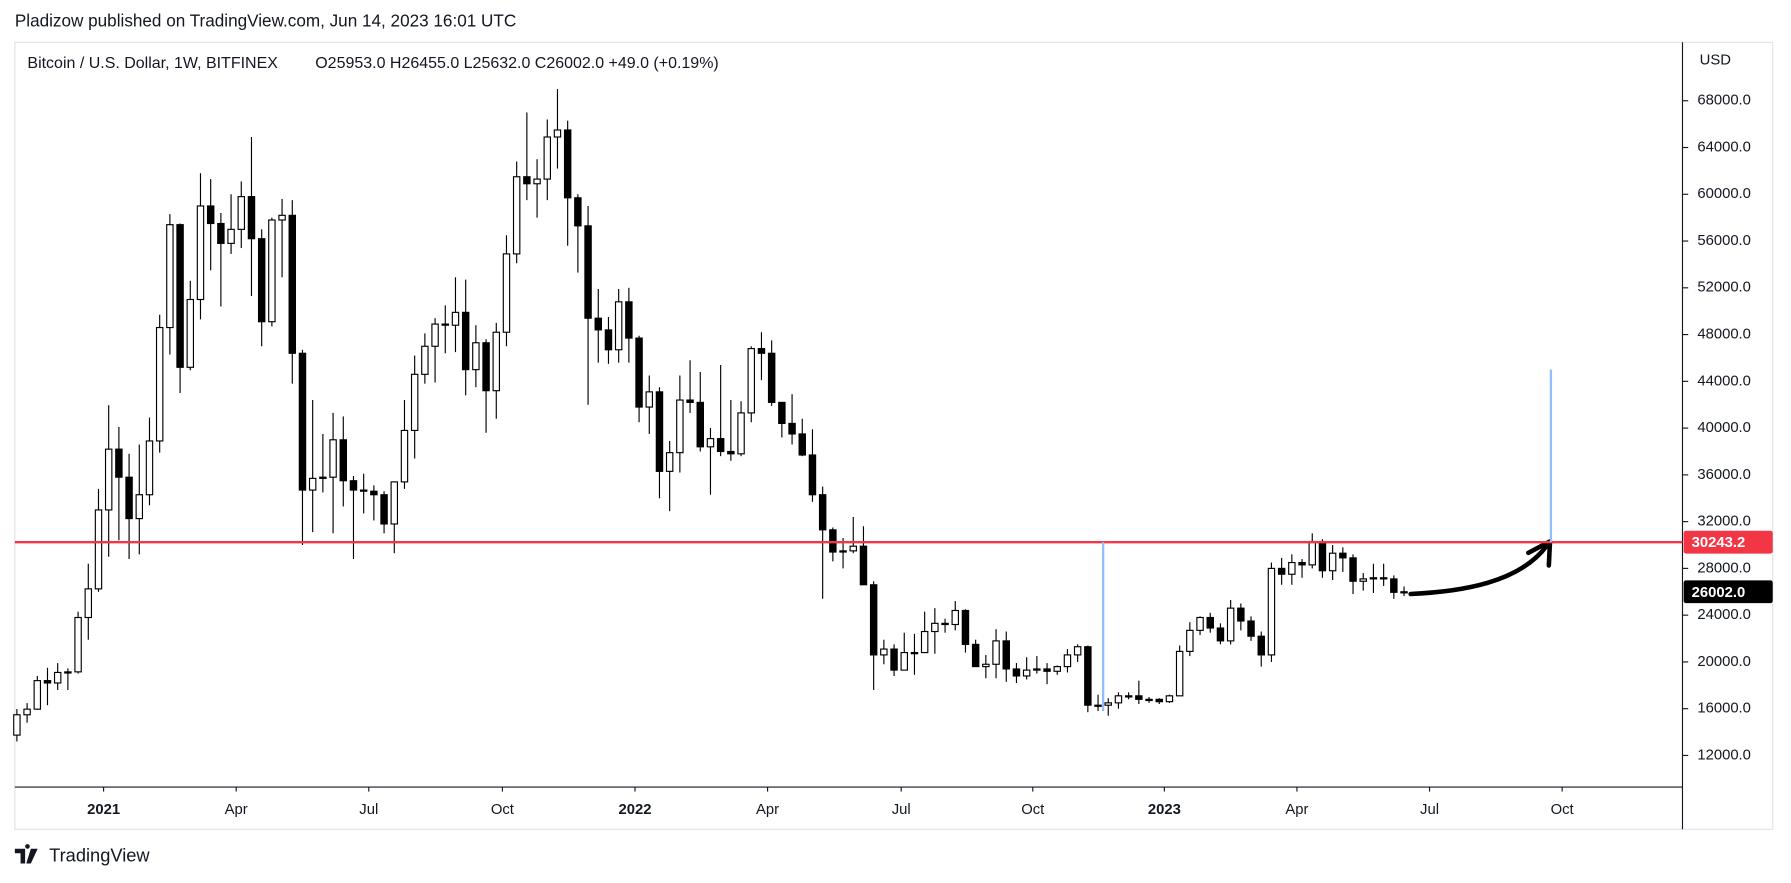 The image size is (1791, 883). Describe the element at coordinates (1164, 810) in the screenshot. I see `x-tick-label: 2023` at that location.